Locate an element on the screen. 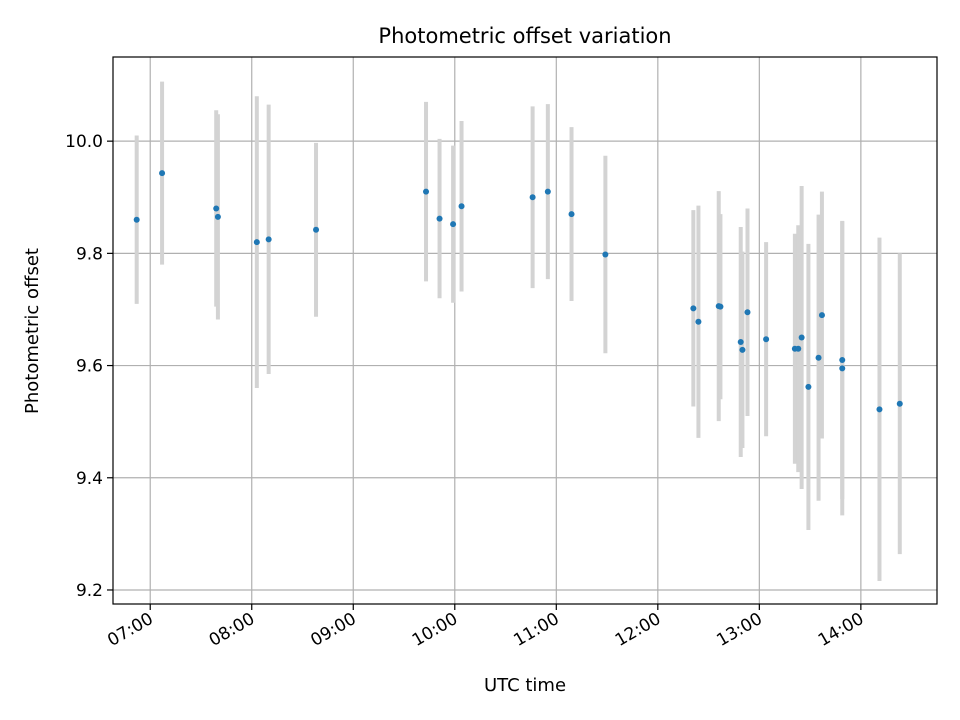 Image resolution: width=960 pixels, height=720 pixels. chart-title: Photometric offset variation is located at coordinates (524, 36).